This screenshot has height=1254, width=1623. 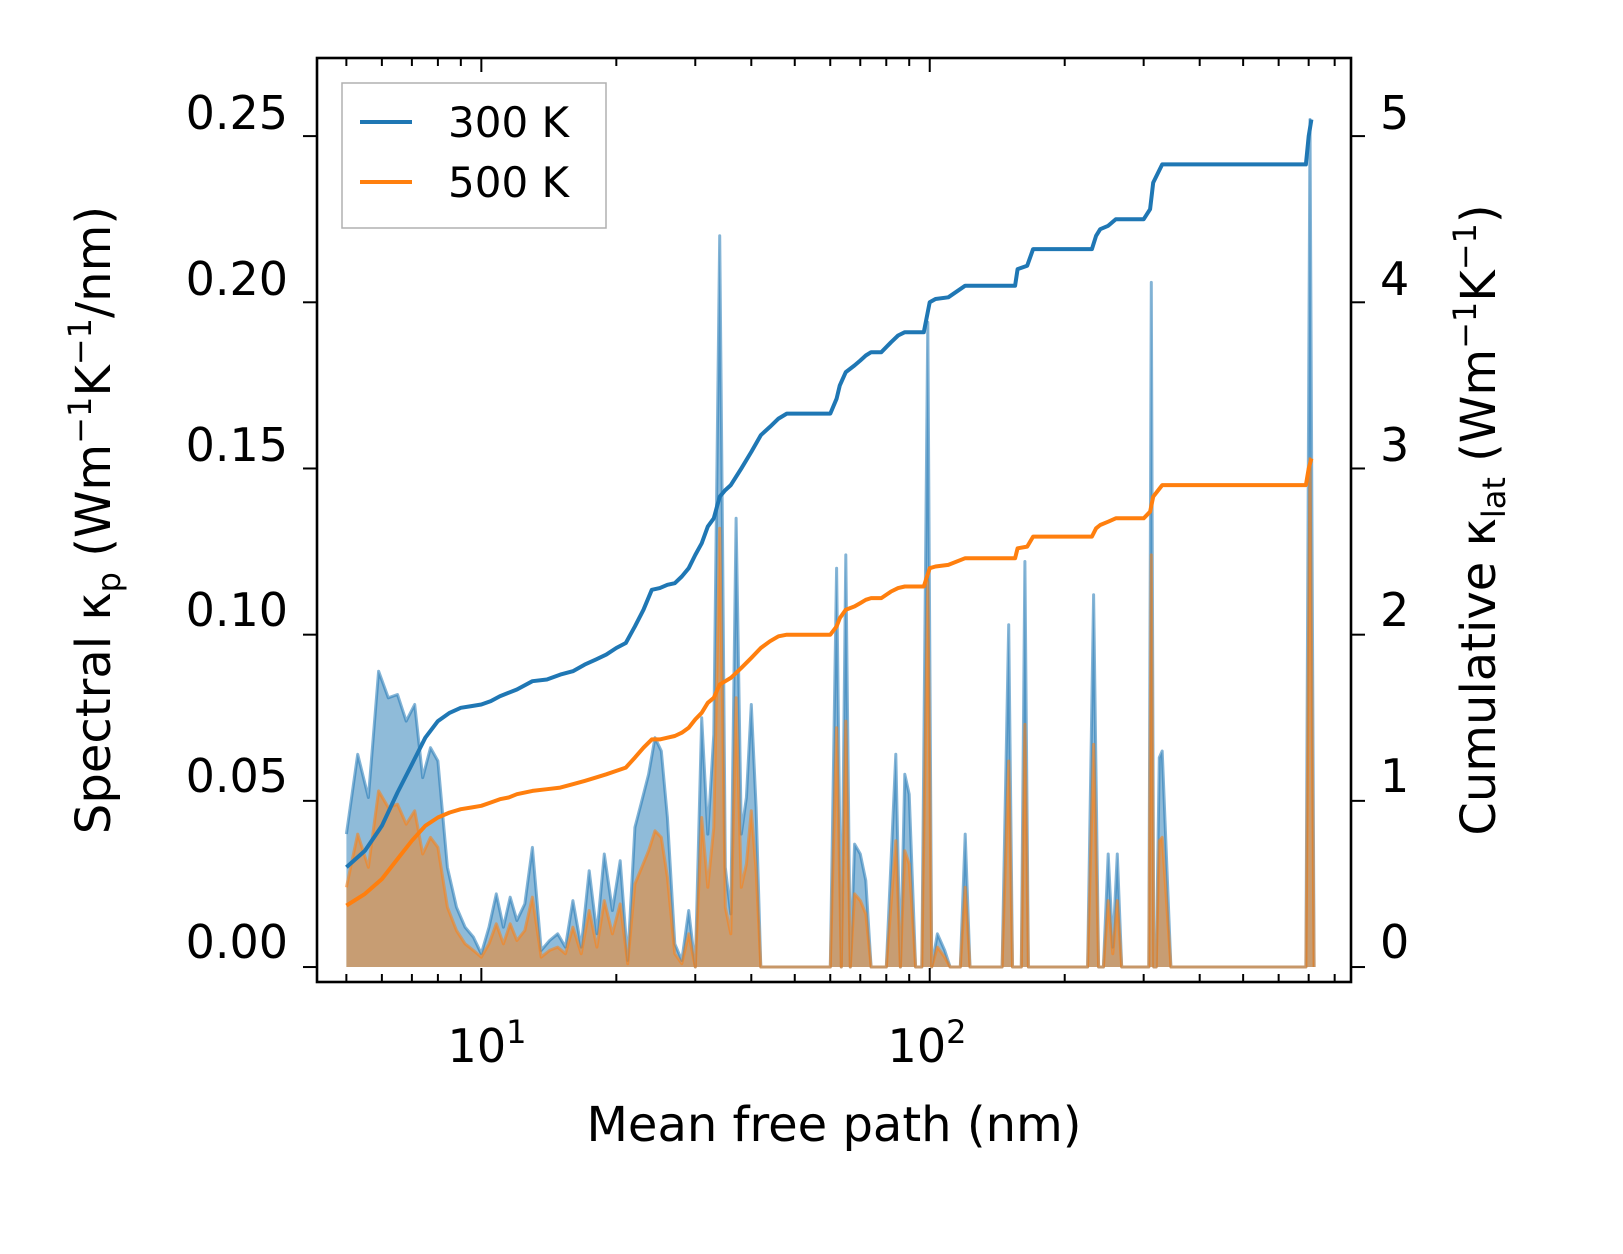 I want to click on y-left-tick-label: 0.25, so click(x=237, y=113).